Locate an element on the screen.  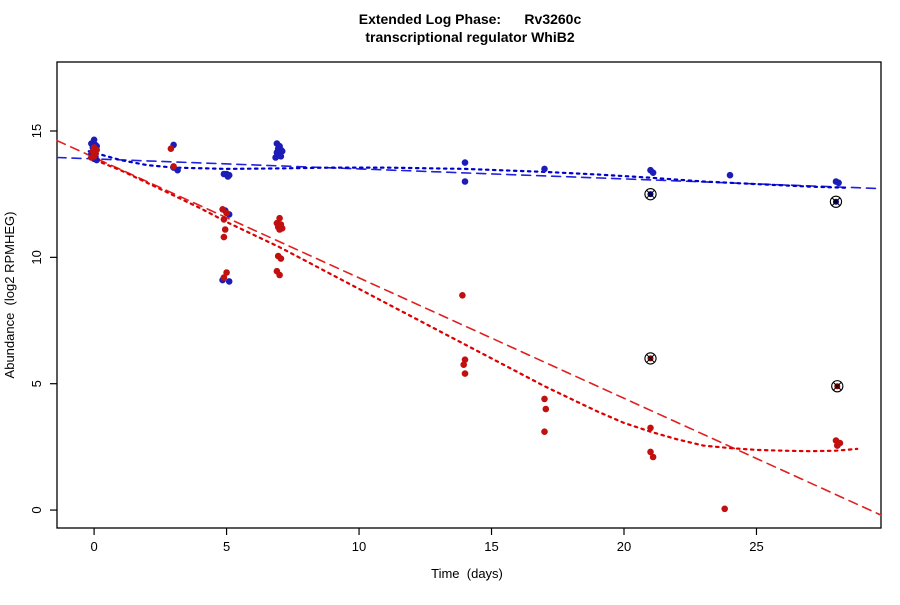
x-tick-label: 25 is located at coordinates (756, 546).